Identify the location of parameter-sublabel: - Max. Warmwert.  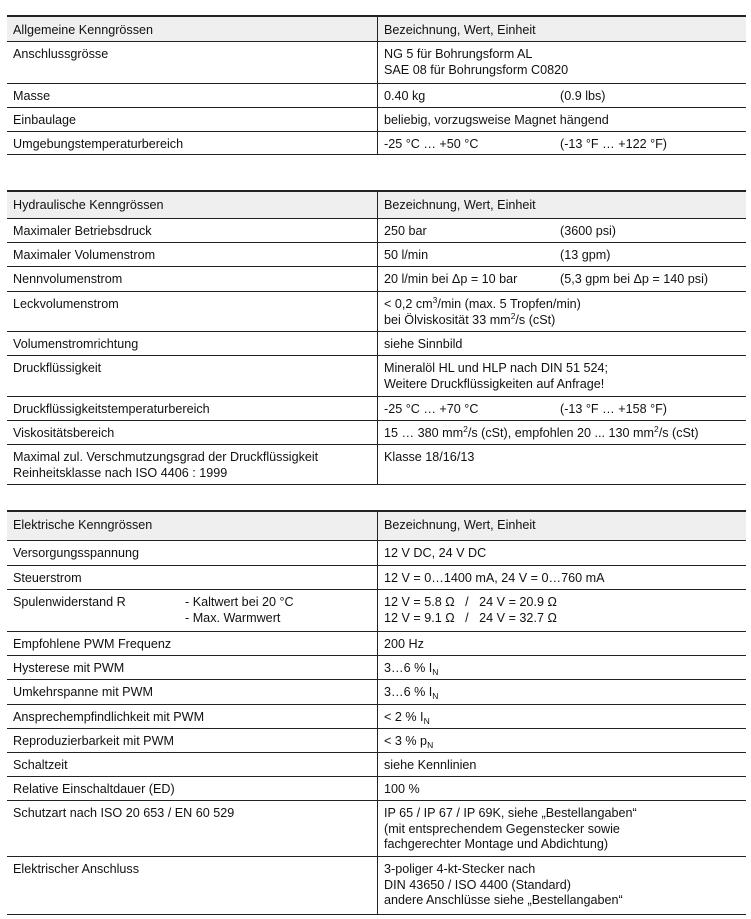
(233, 617).